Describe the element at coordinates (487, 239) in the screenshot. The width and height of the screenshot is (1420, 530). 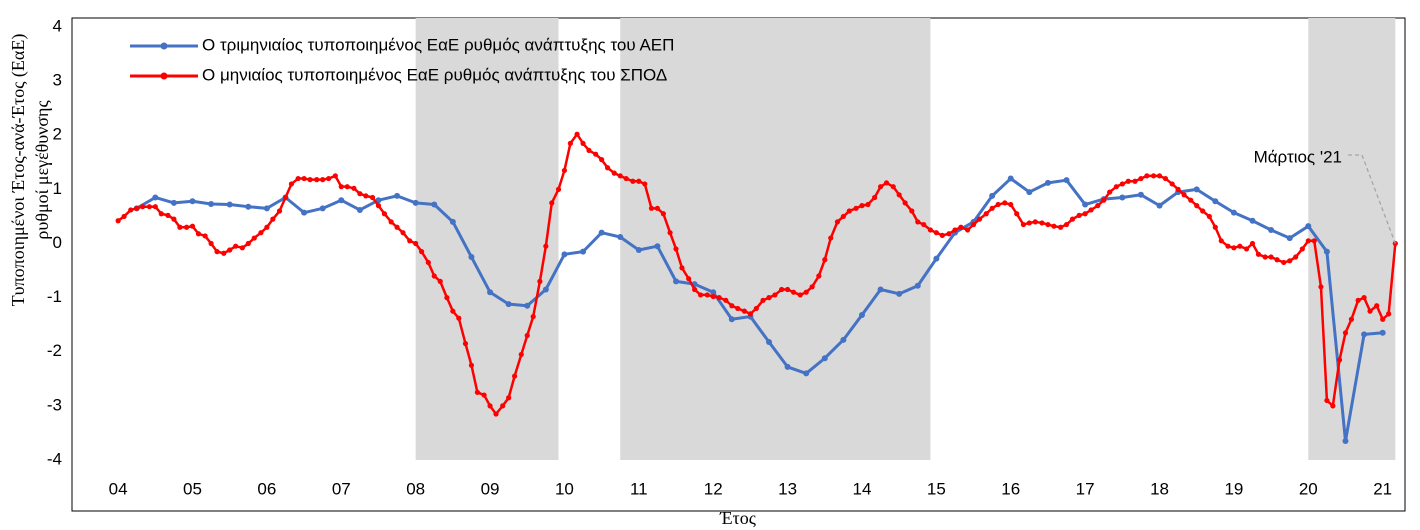
I see `shaded-region` at that location.